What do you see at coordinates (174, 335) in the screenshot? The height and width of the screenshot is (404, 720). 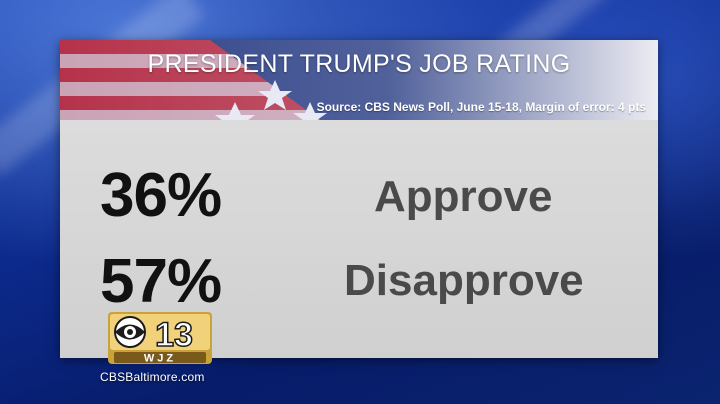 I see `channel-number: 13` at bounding box center [174, 335].